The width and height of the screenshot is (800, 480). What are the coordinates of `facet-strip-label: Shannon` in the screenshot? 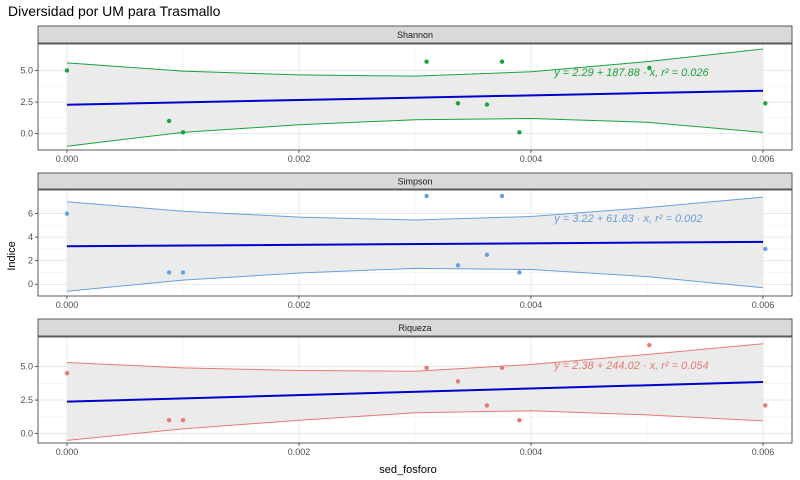 It's located at (415, 35).